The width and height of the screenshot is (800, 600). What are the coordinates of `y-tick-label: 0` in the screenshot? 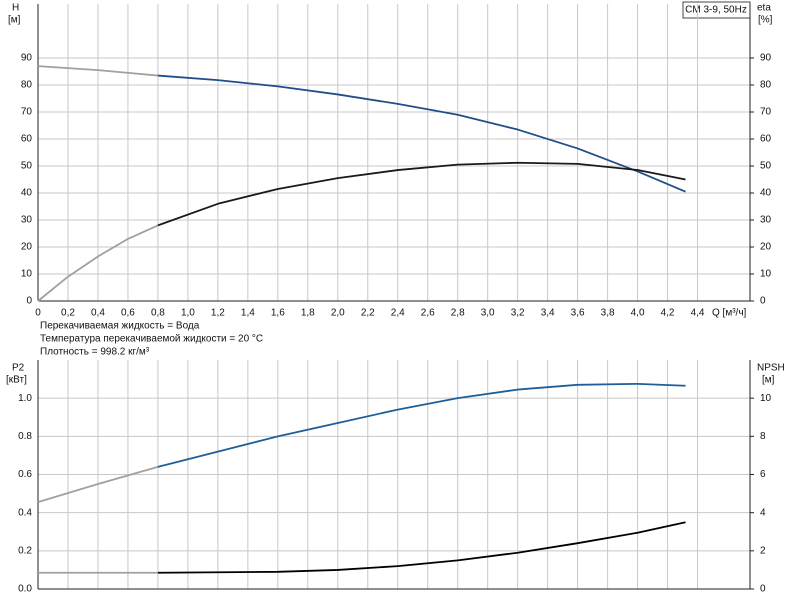 It's located at (29, 301).